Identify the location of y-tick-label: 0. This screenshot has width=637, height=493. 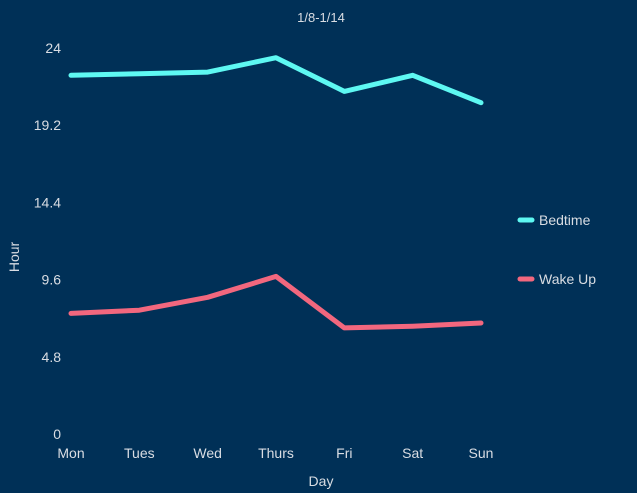
(57, 434).